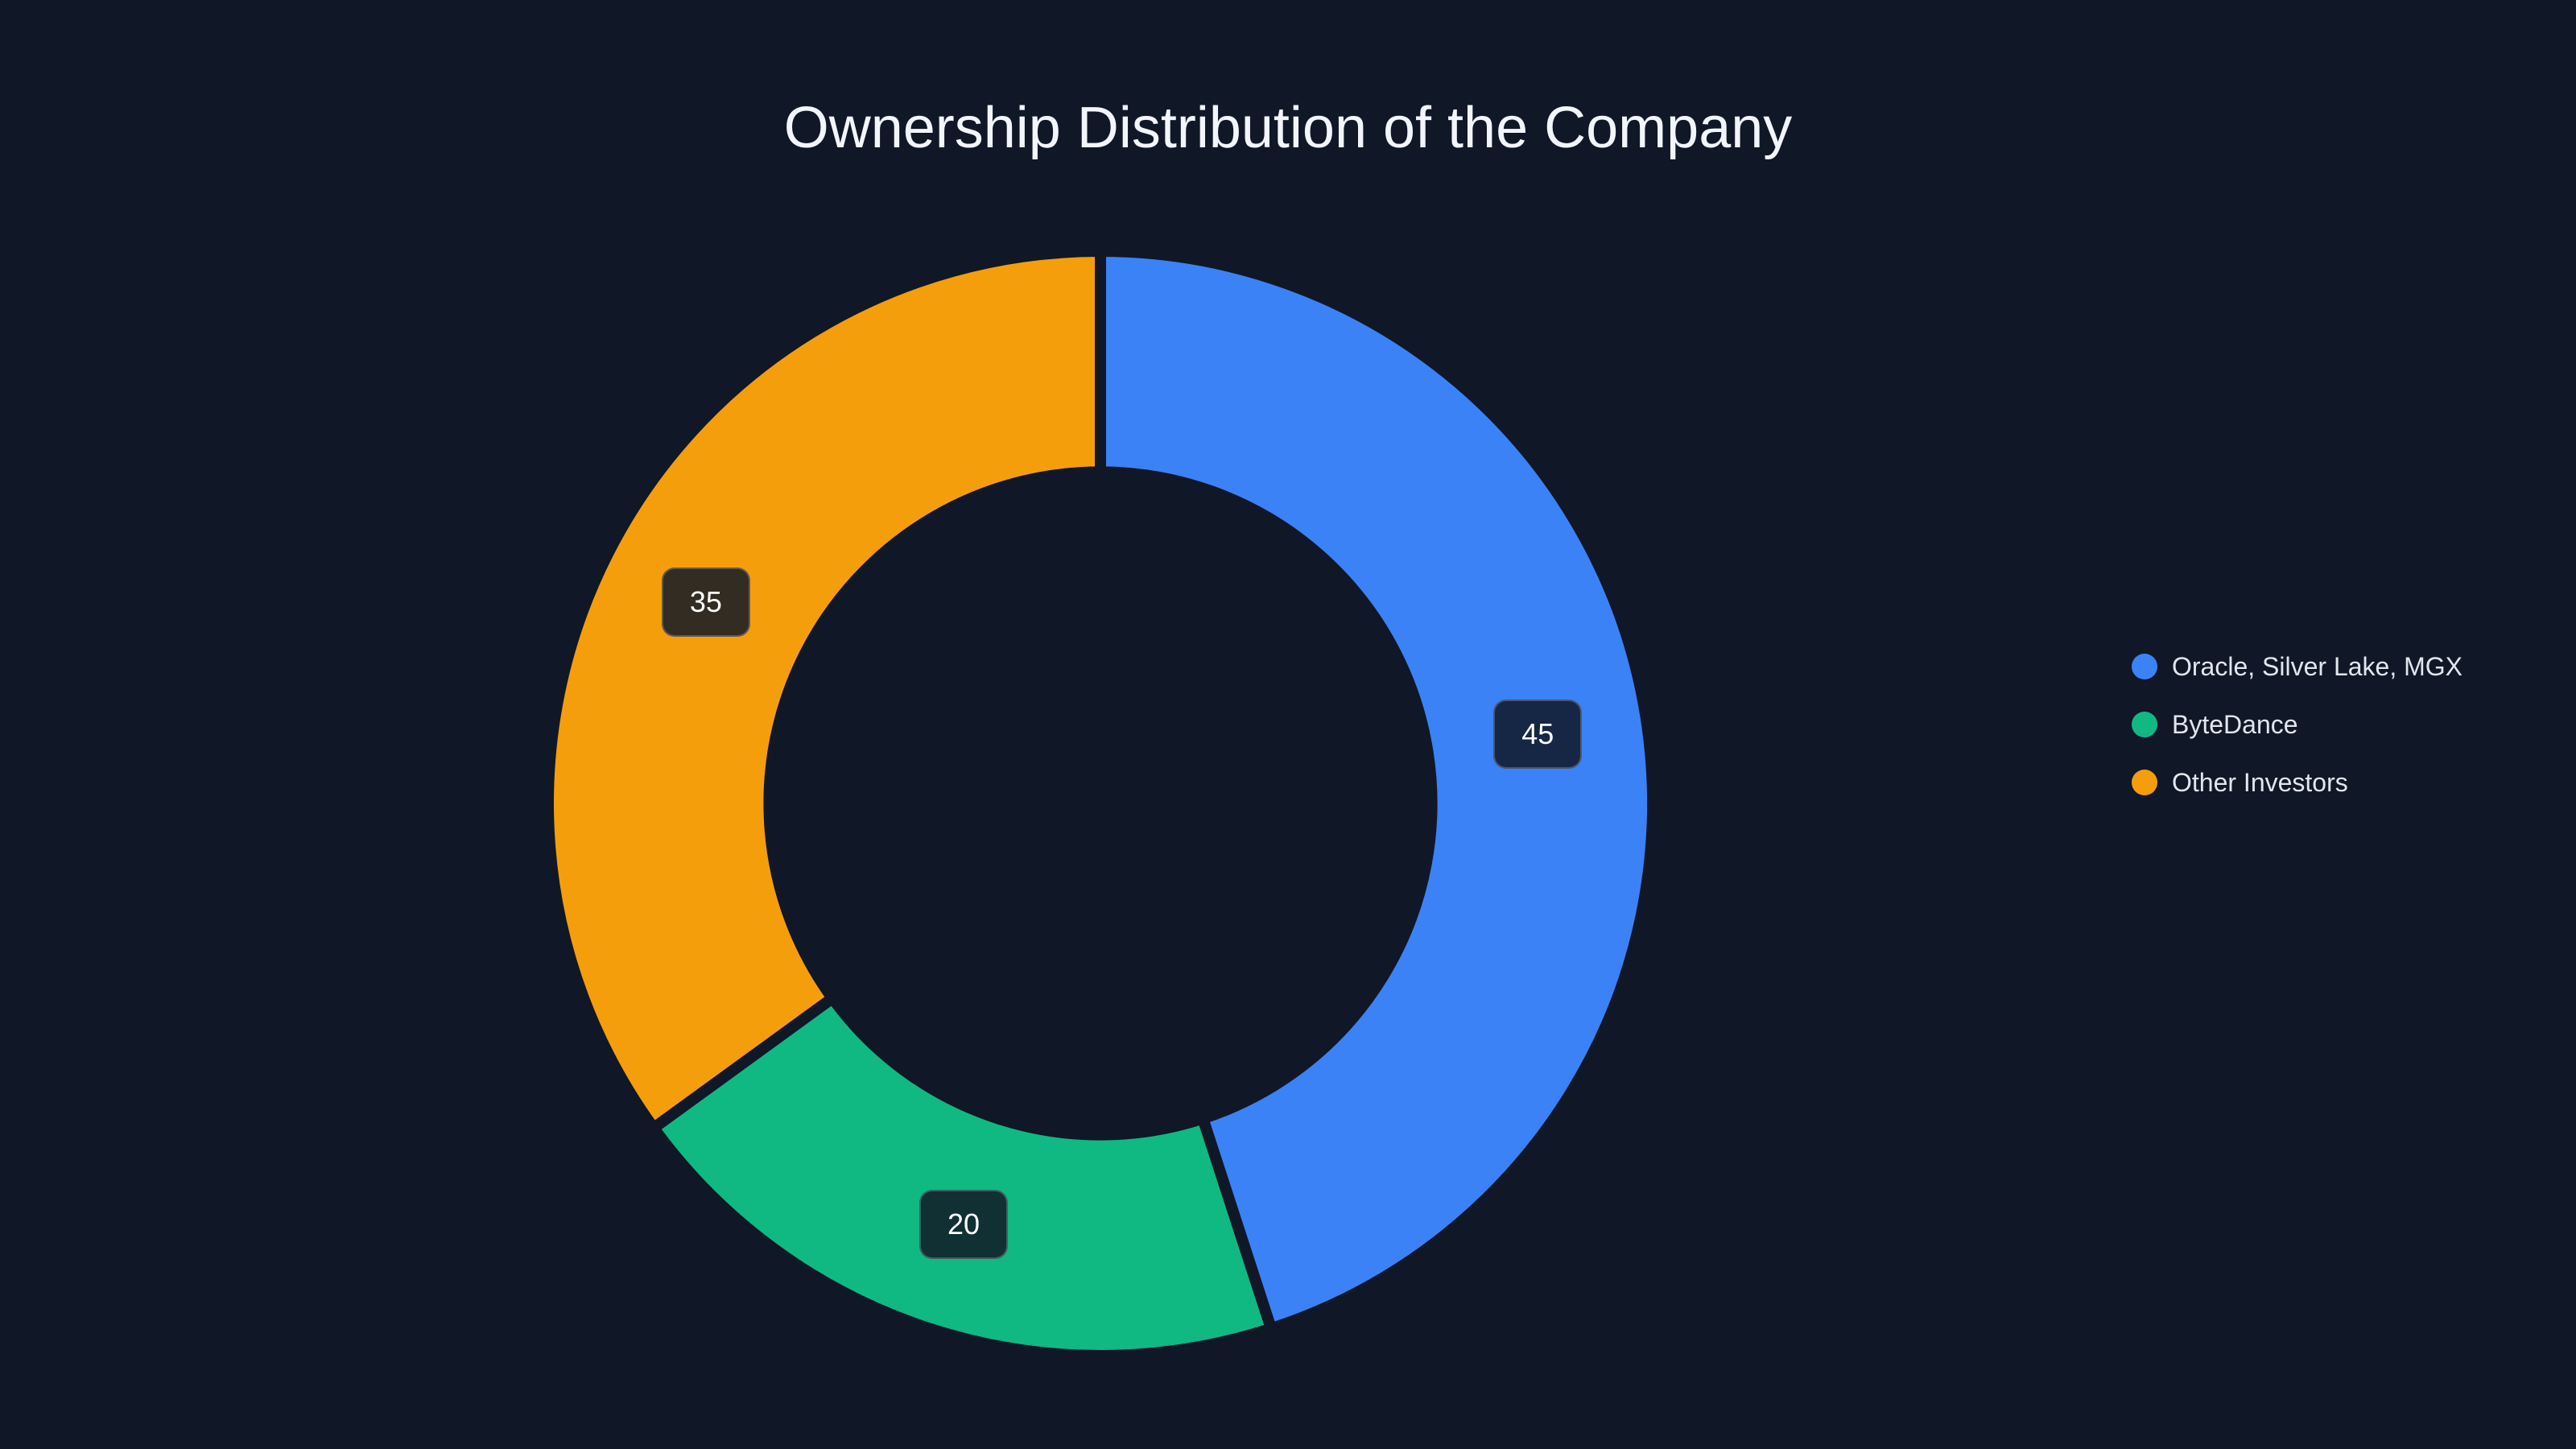  I want to click on legend-label: Other Investors, so click(2260, 782).